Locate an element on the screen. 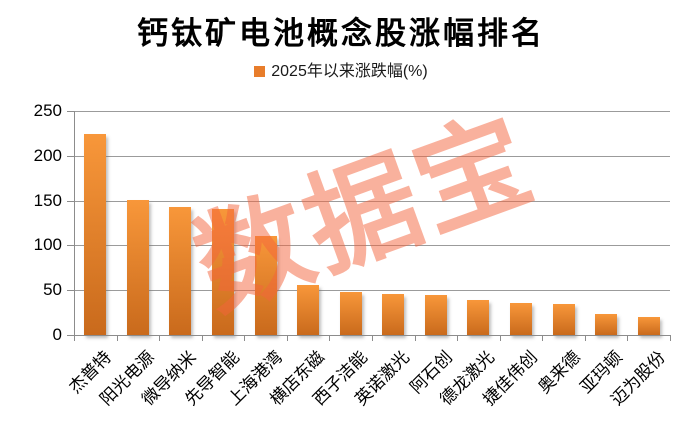 The height and width of the screenshot is (434, 682). legend: 2025年以来涨跌幅(%) is located at coordinates (341, 72).